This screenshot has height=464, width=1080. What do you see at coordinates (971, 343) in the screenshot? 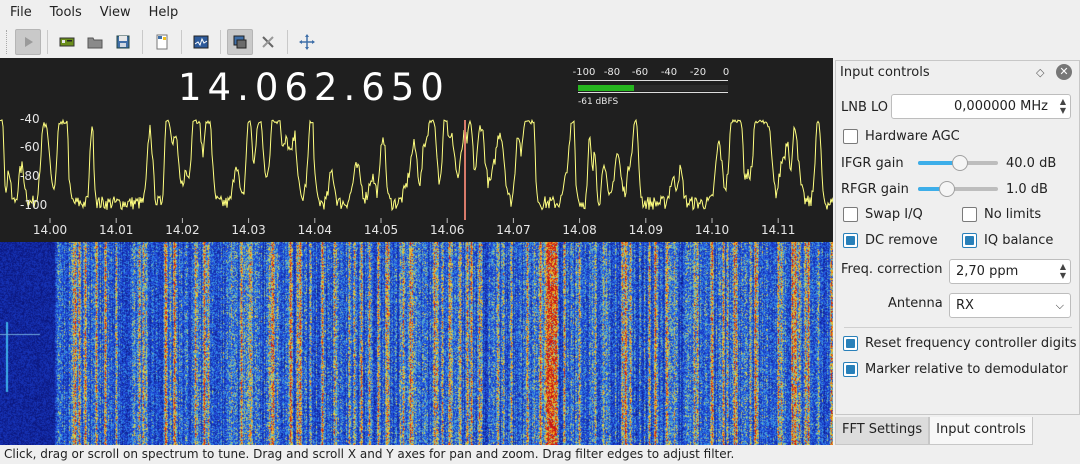
I see `reset-digits-label: Reset frequency controller digits` at bounding box center [971, 343].